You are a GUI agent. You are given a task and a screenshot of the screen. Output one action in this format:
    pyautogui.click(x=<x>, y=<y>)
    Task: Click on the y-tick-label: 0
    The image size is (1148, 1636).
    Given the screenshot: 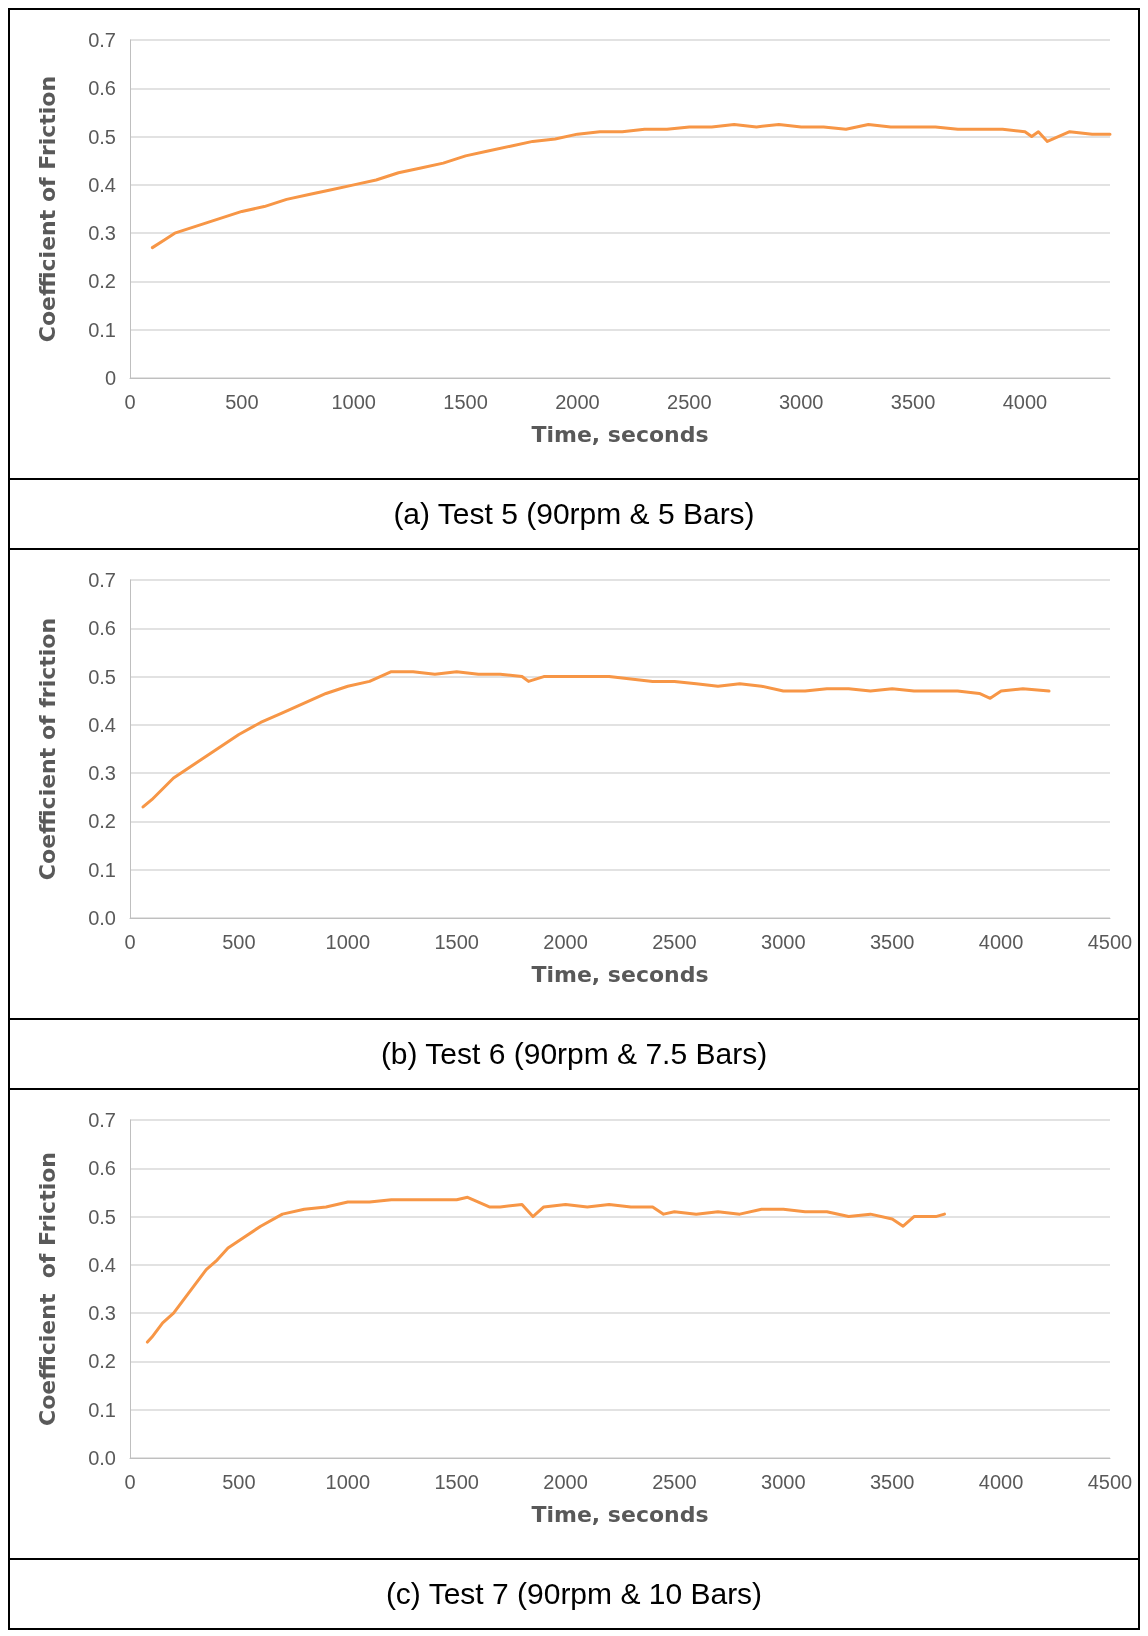 What is the action you would take?
    pyautogui.click(x=110, y=378)
    